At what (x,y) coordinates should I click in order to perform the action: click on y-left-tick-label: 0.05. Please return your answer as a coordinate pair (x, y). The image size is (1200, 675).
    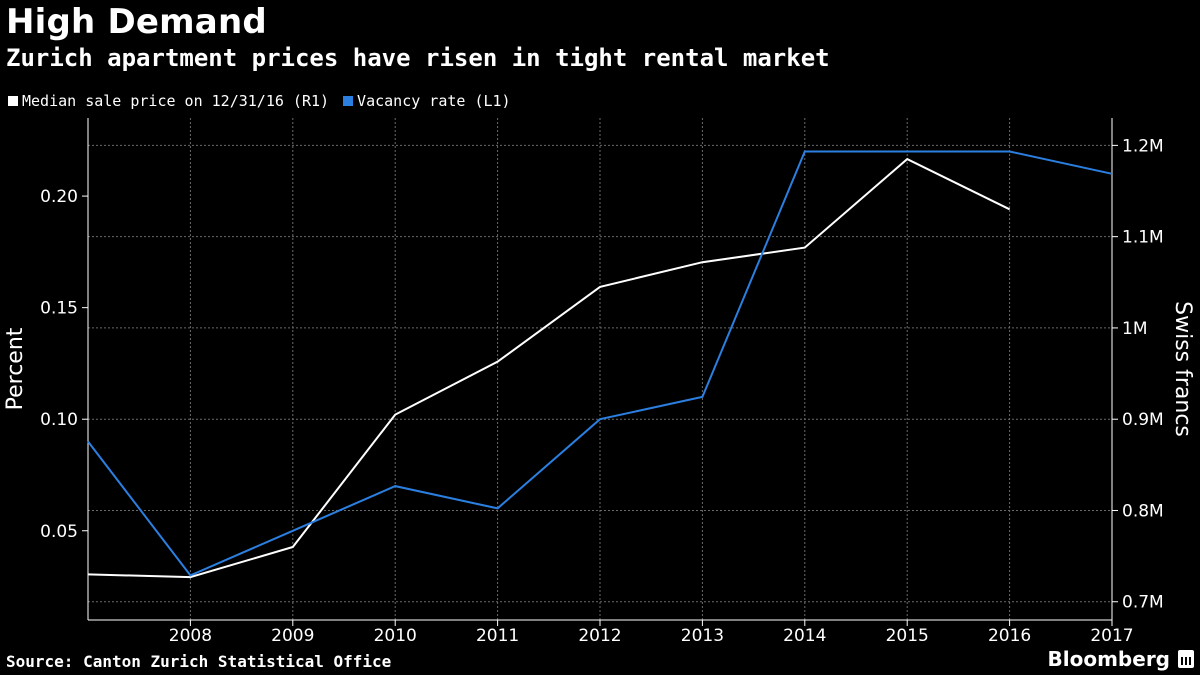
    Looking at the image, I should click on (59, 532).